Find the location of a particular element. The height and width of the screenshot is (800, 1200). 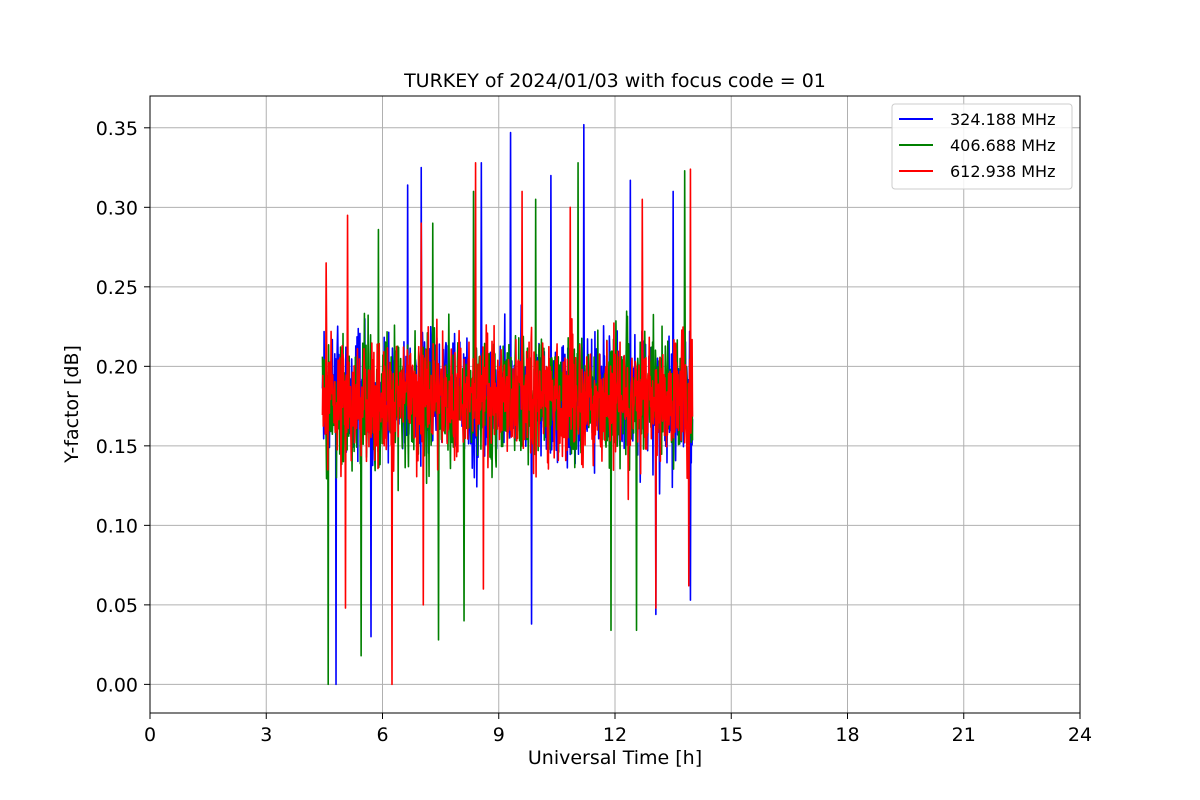

legend-label-1: 324.188 MHz is located at coordinates (1002, 119).